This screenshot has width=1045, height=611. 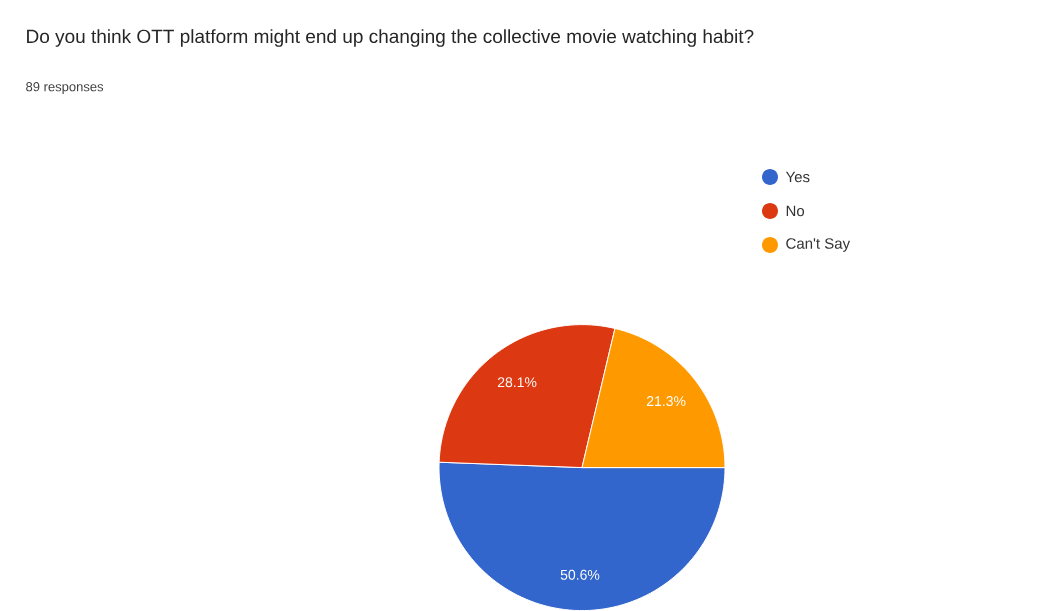 What do you see at coordinates (517, 382) in the screenshot?
I see `data-label: 28.1%` at bounding box center [517, 382].